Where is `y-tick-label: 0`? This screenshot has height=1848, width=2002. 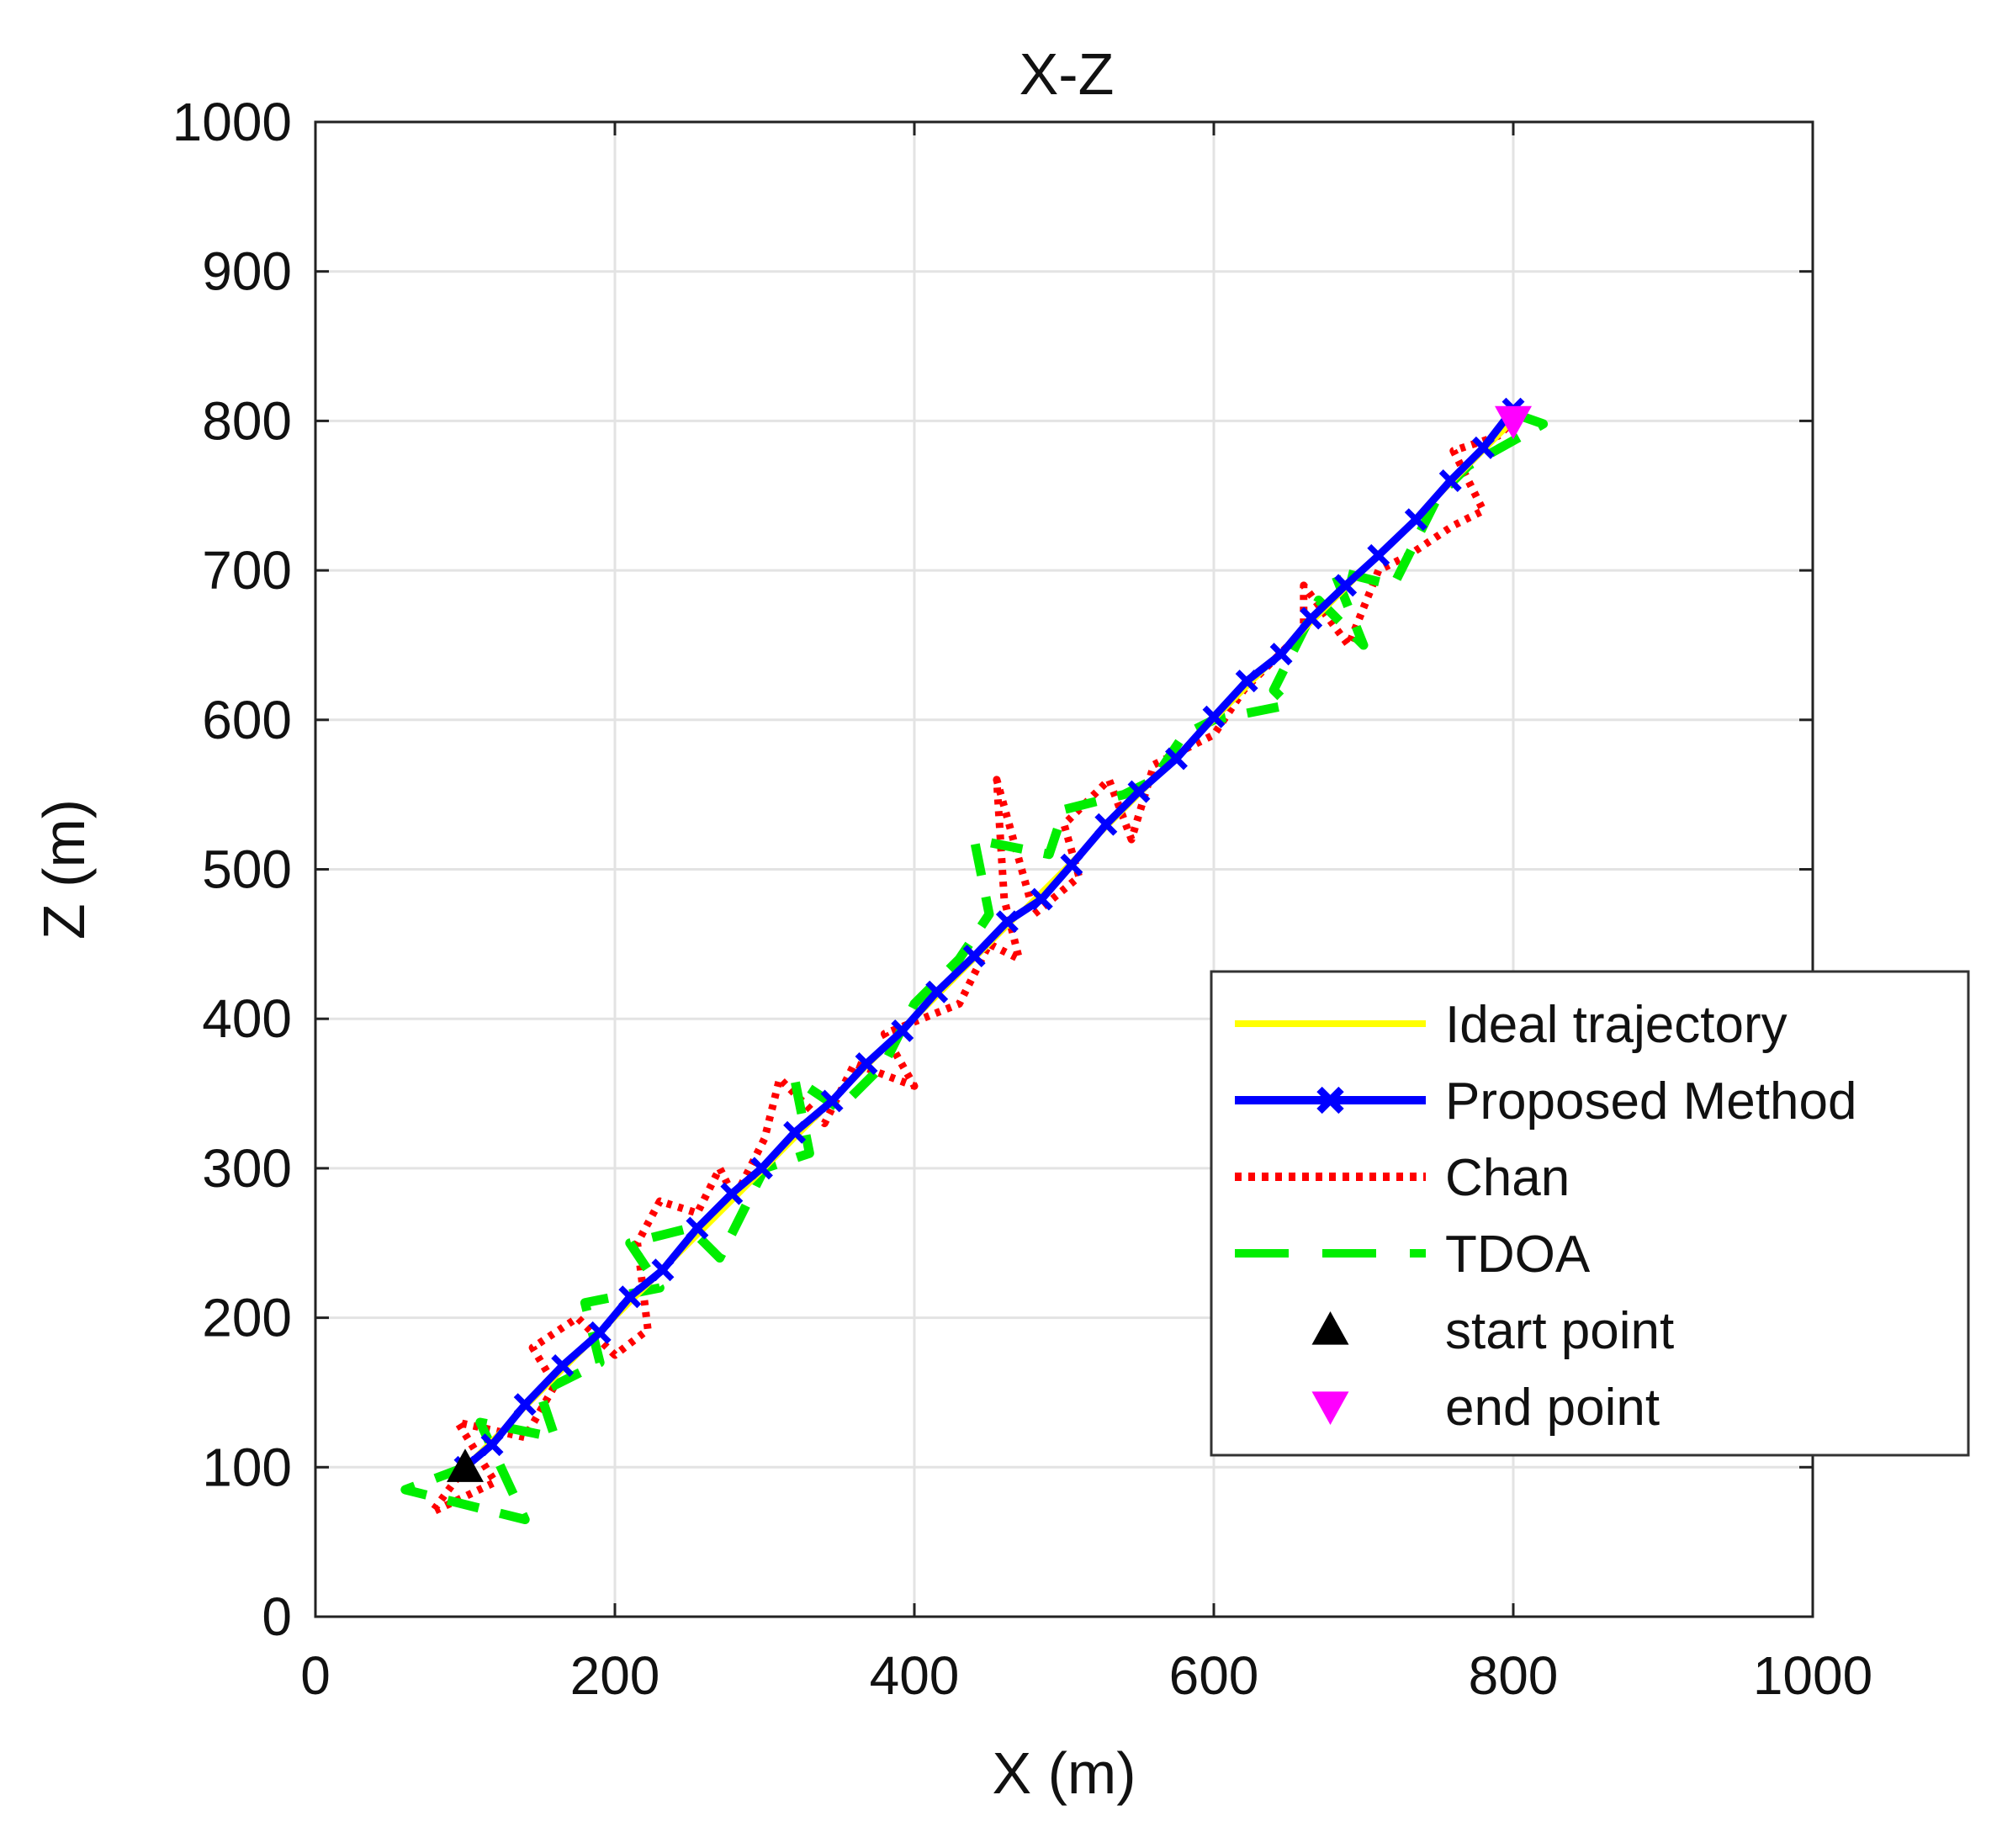
y-tick-label: 0 is located at coordinates (277, 1616).